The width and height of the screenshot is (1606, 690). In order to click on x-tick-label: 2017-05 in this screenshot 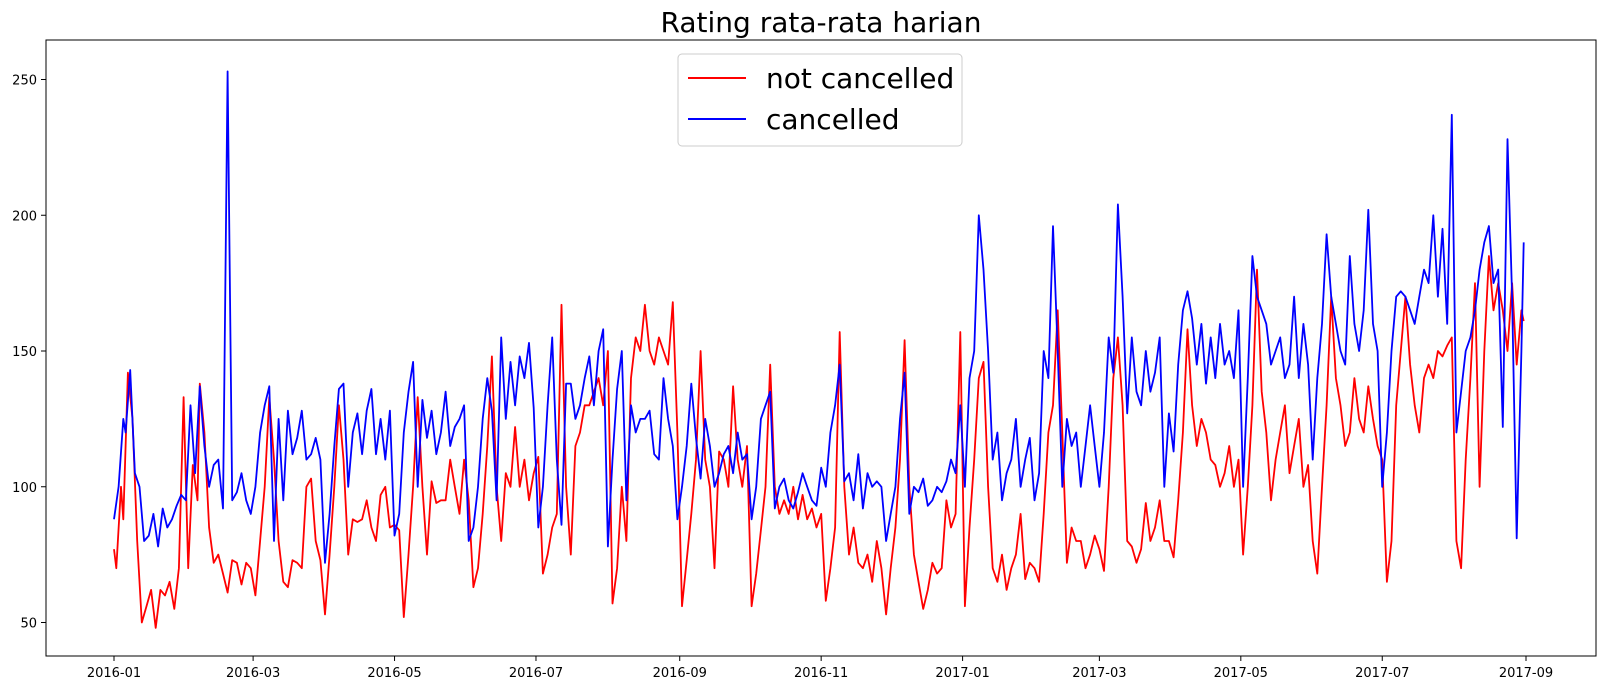, I will do `click(1241, 673)`.